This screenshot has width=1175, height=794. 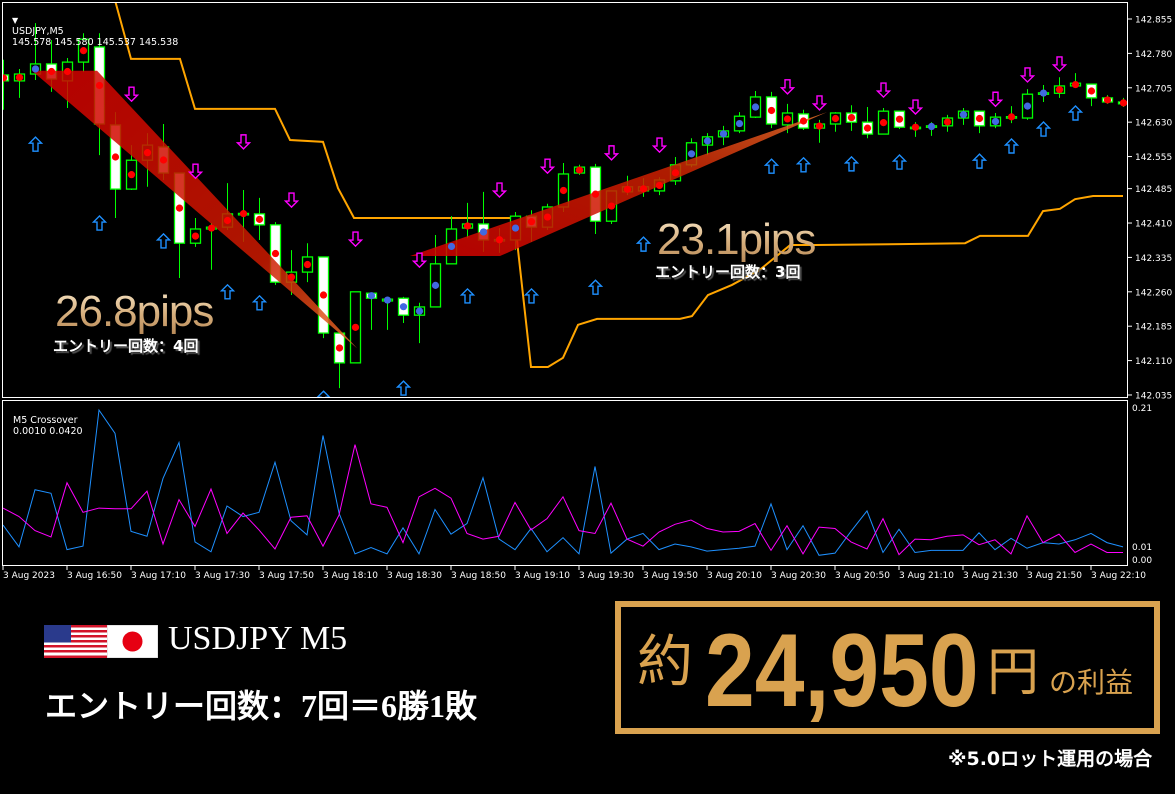 What do you see at coordinates (48, 431) in the screenshot?
I see `indicator-values: 0.0010 0.0420` at bounding box center [48, 431].